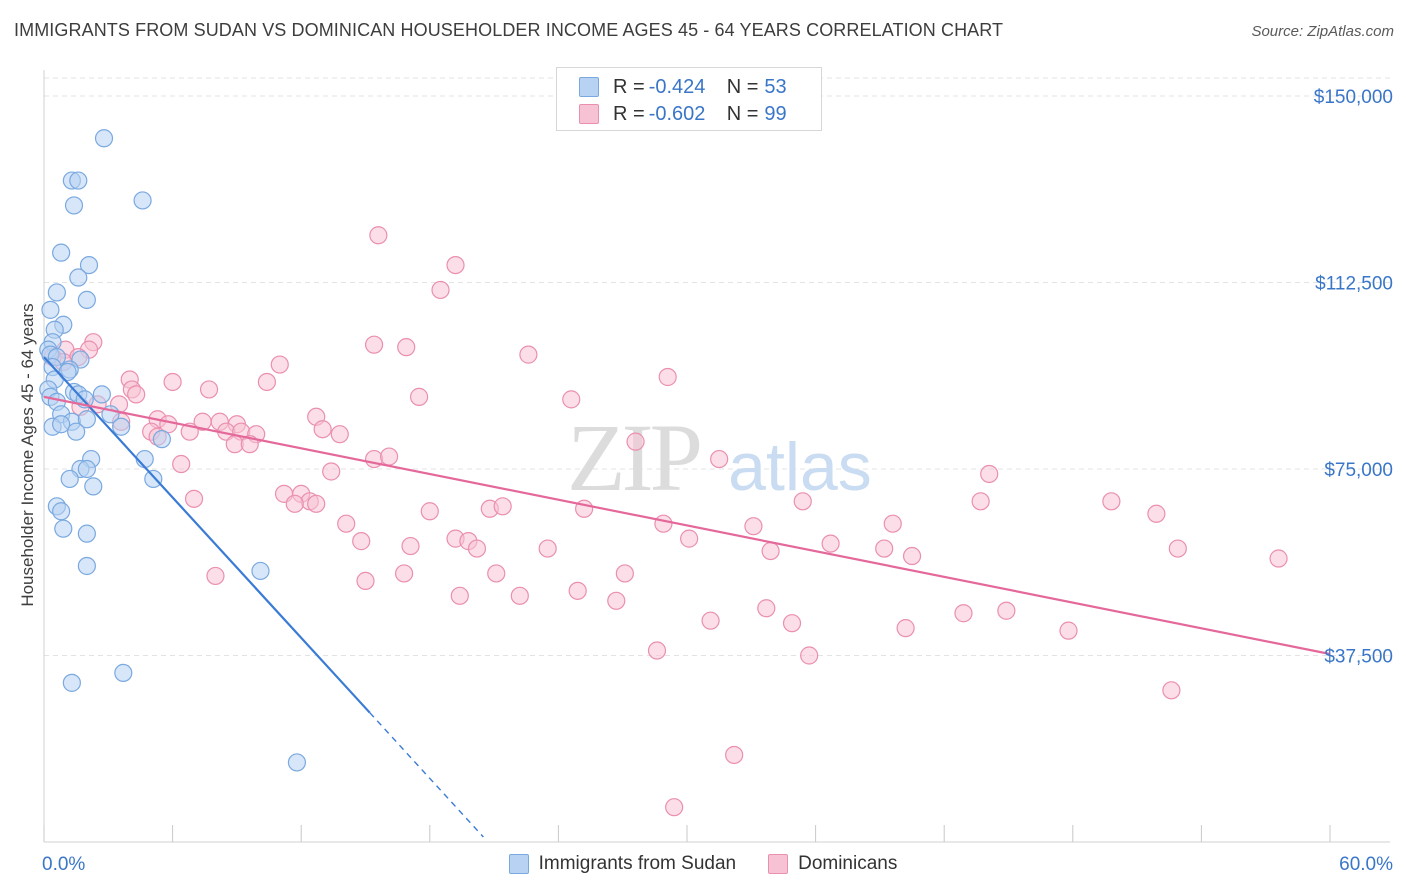 Image resolution: width=1406 pixels, height=892 pixels. I want to click on sudan-trend-line, so click(207, 535).